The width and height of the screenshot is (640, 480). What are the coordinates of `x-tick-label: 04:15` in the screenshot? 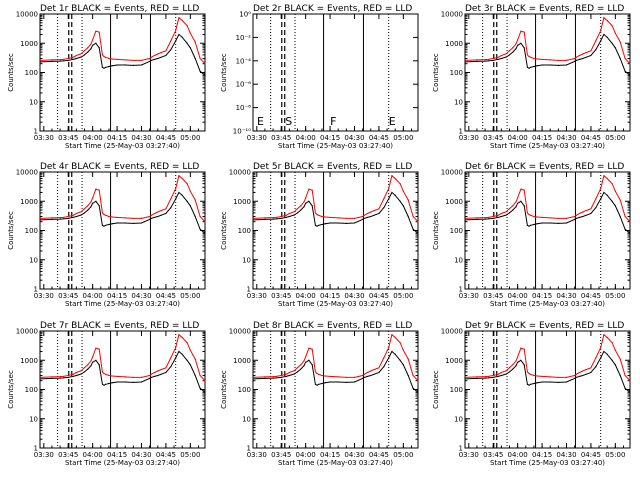 It's located at (542, 138).